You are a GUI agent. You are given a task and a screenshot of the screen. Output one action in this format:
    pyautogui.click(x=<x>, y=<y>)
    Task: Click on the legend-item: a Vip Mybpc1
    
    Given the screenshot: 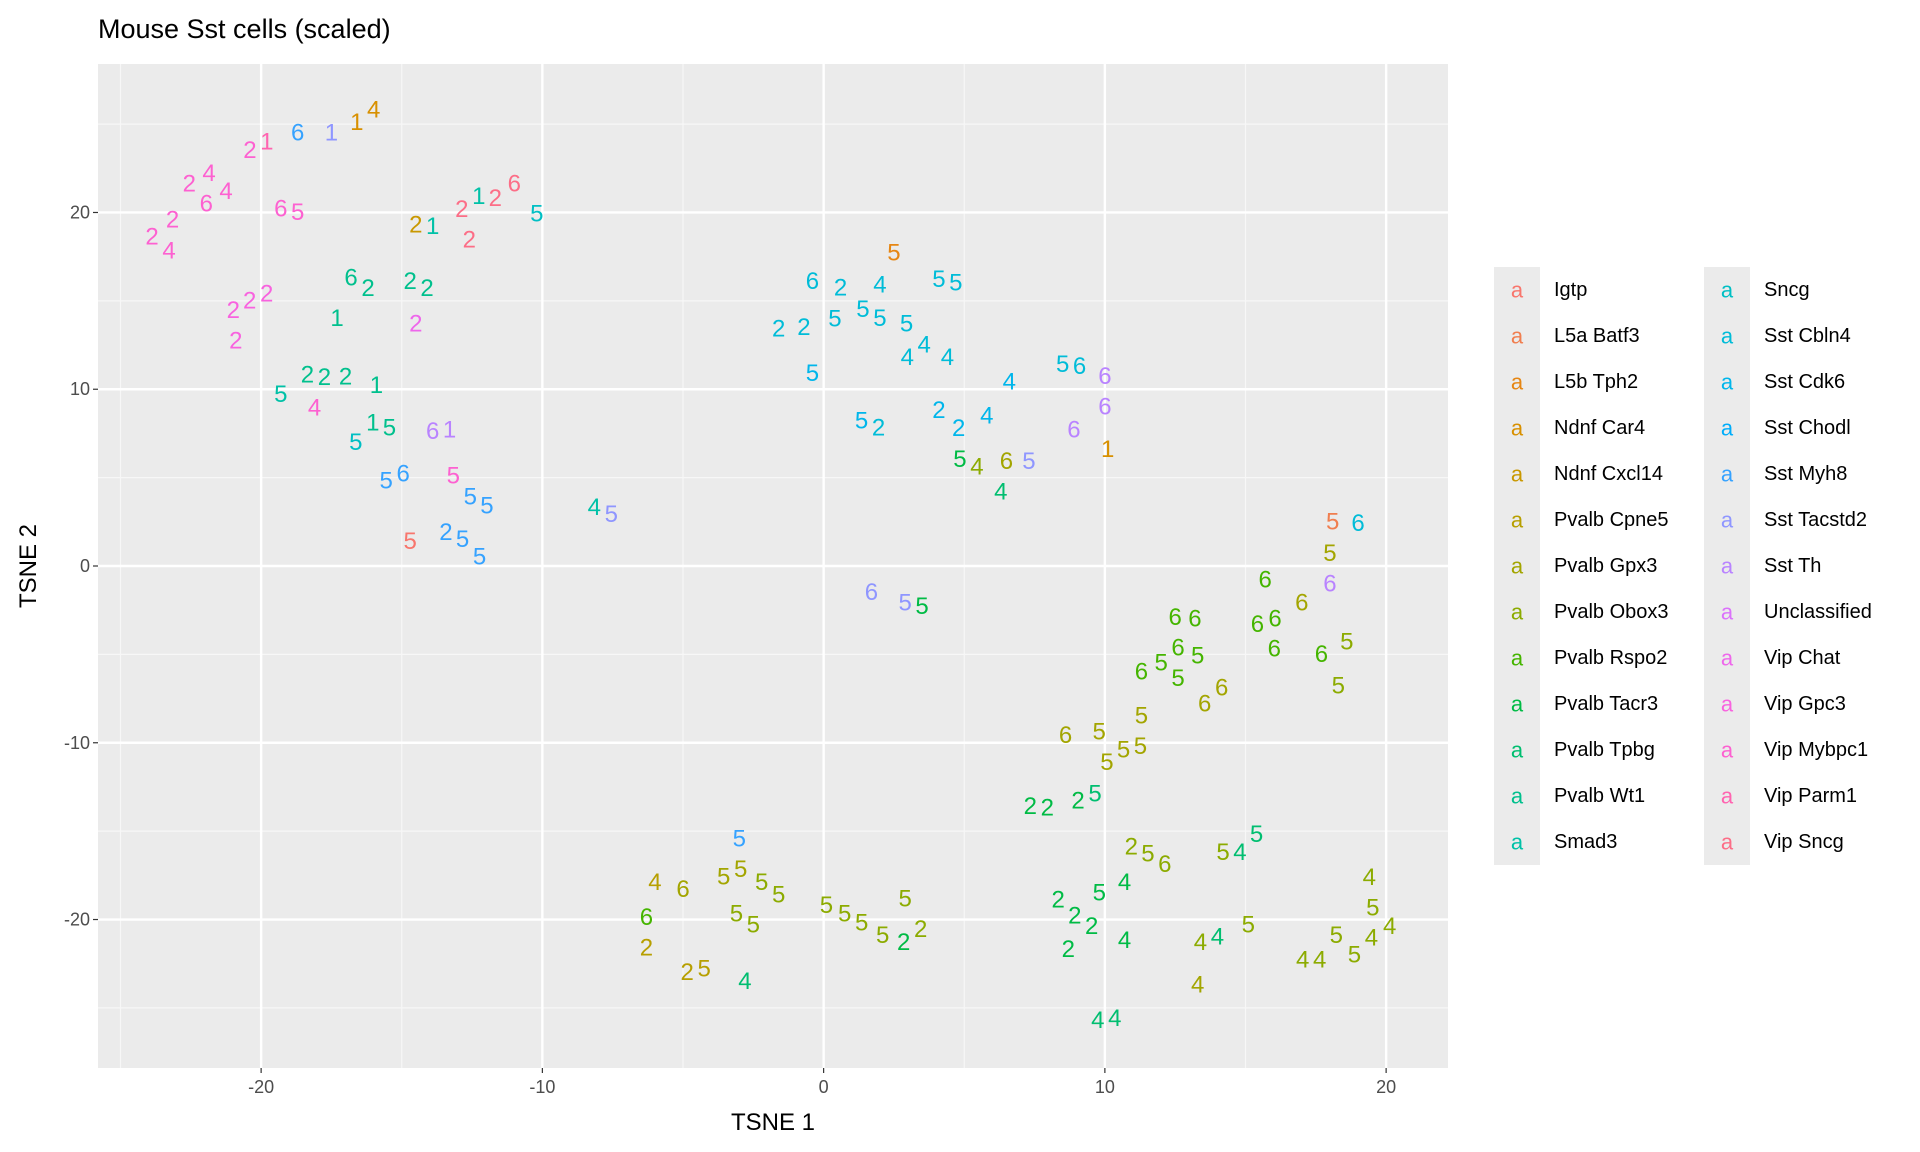 What is the action you would take?
    pyautogui.click(x=1786, y=750)
    